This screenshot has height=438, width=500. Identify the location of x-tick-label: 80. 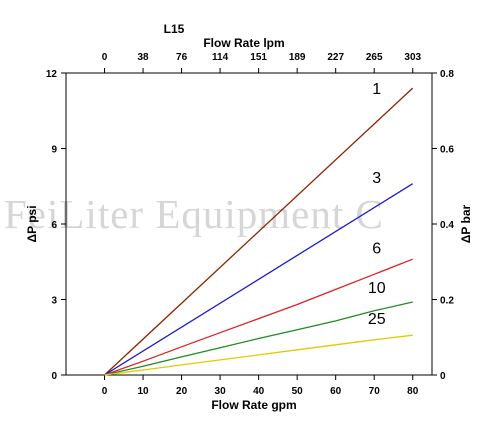
(413, 391).